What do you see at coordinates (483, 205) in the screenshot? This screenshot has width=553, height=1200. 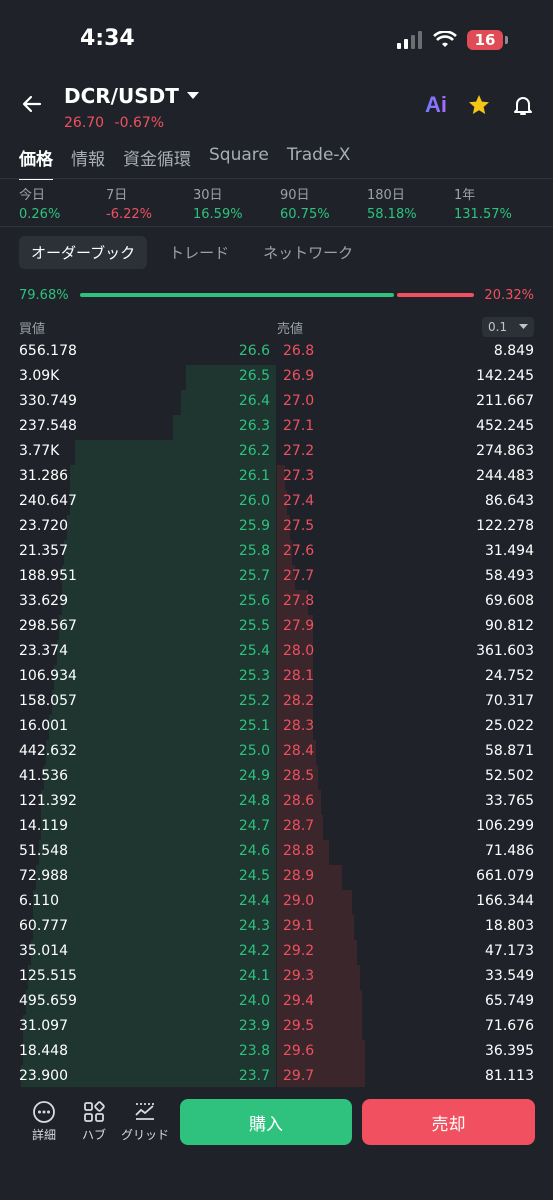 I see `perf-1y: 1年 131.57%` at bounding box center [483, 205].